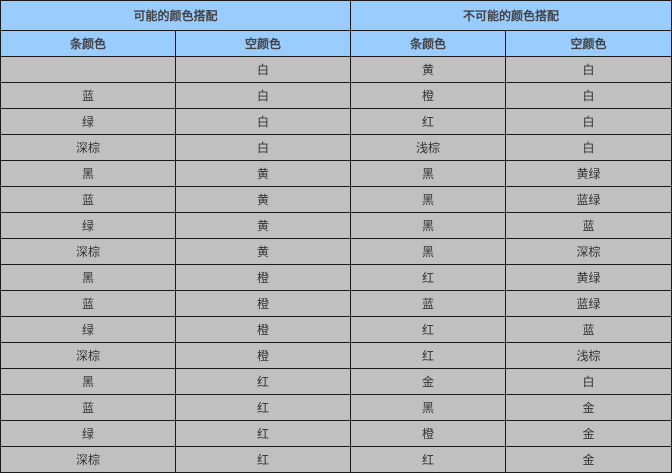  I want to click on table-row: 深棕白浅棕白, so click(336, 147).